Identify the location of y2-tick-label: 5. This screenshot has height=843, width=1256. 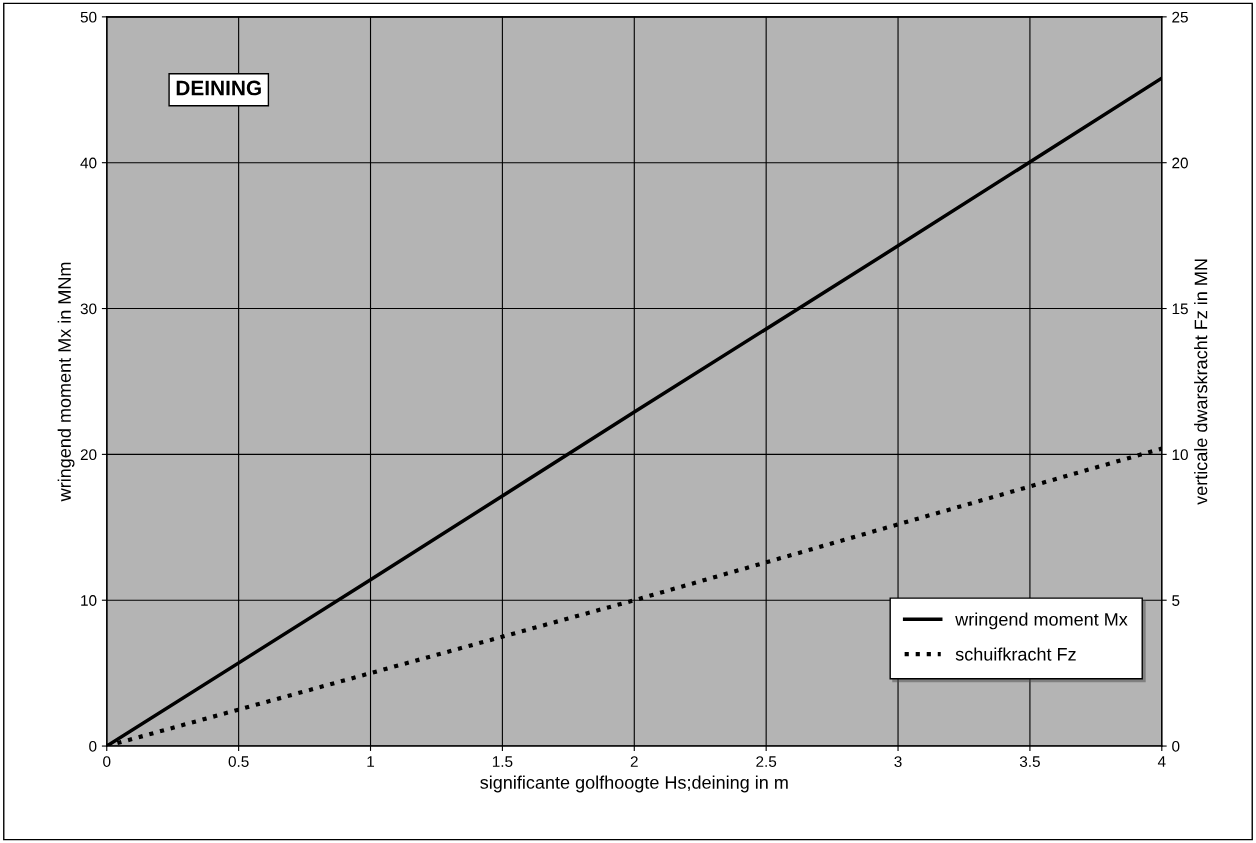
(1176, 600).